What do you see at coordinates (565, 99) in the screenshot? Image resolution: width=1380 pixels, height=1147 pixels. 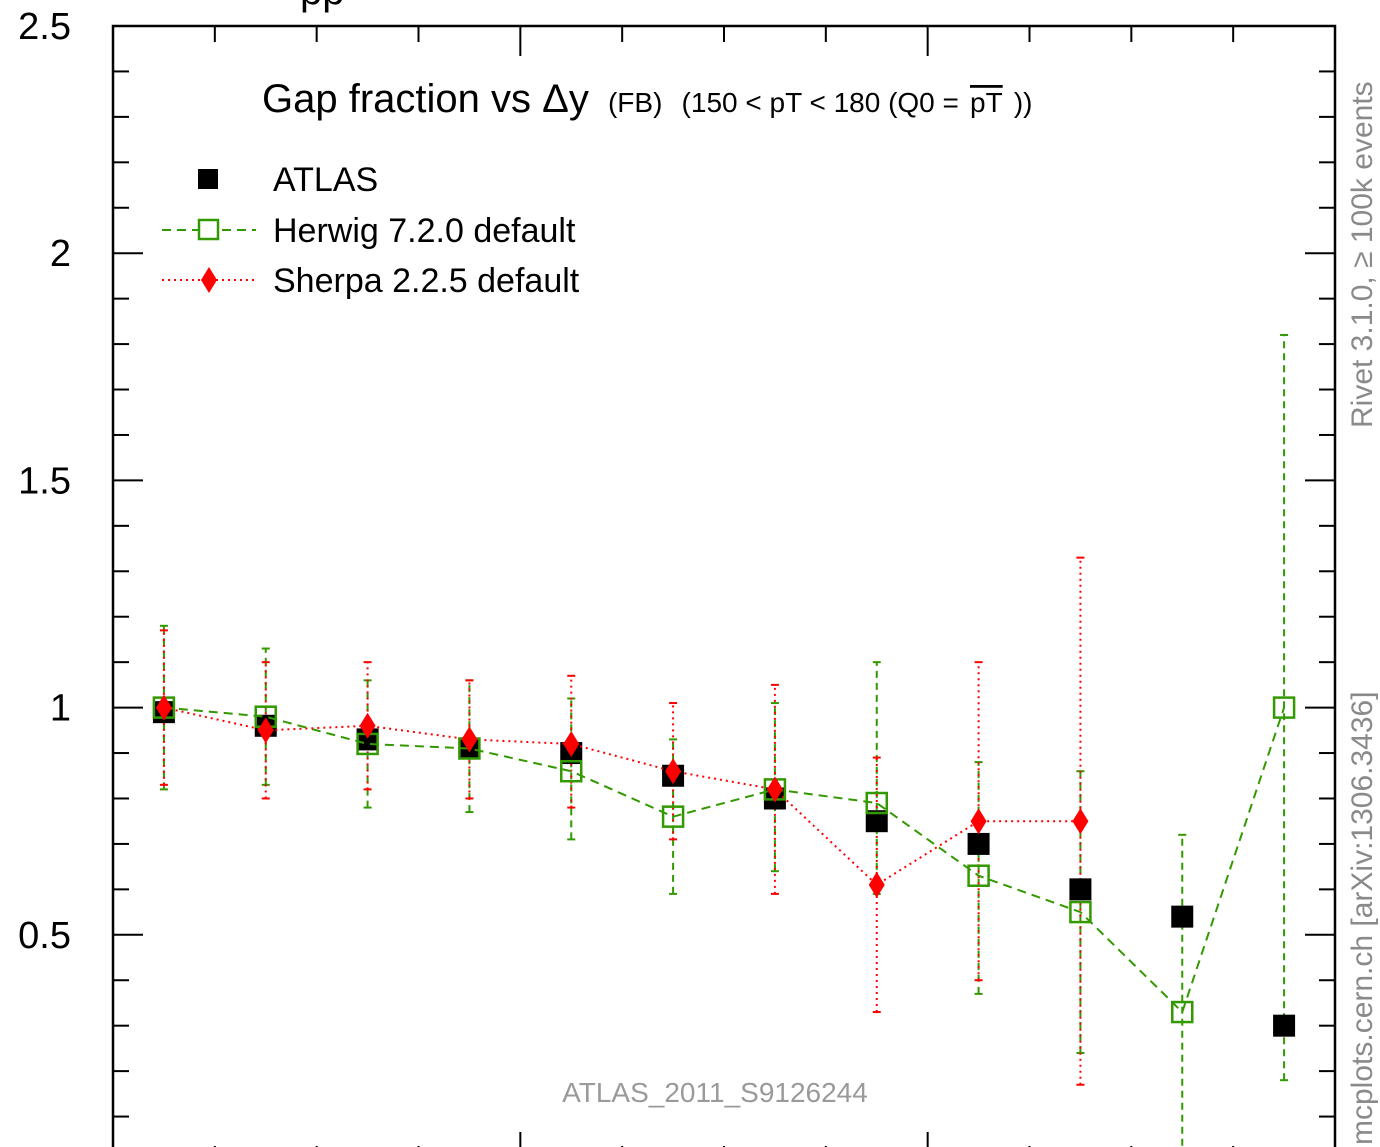 I see `title-delta: Δy` at bounding box center [565, 99].